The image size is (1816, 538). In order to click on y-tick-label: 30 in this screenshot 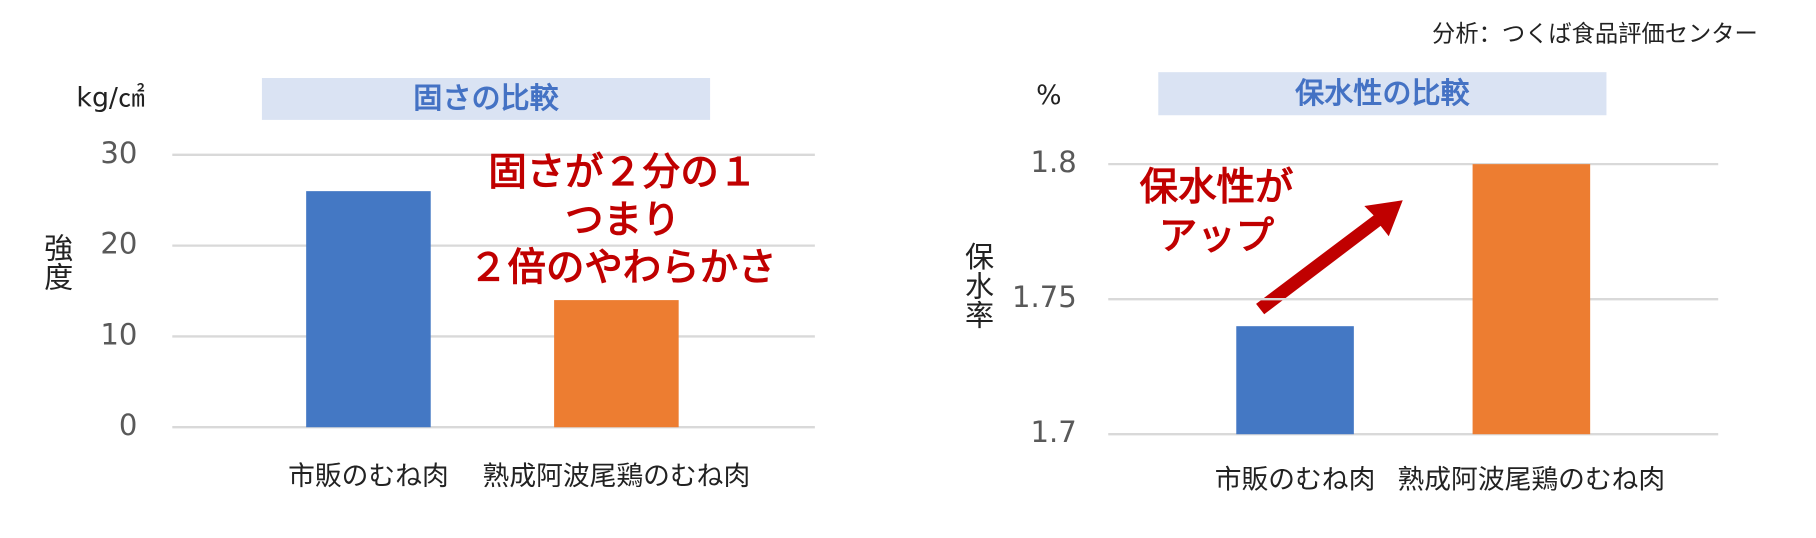, I will do `click(118, 153)`.